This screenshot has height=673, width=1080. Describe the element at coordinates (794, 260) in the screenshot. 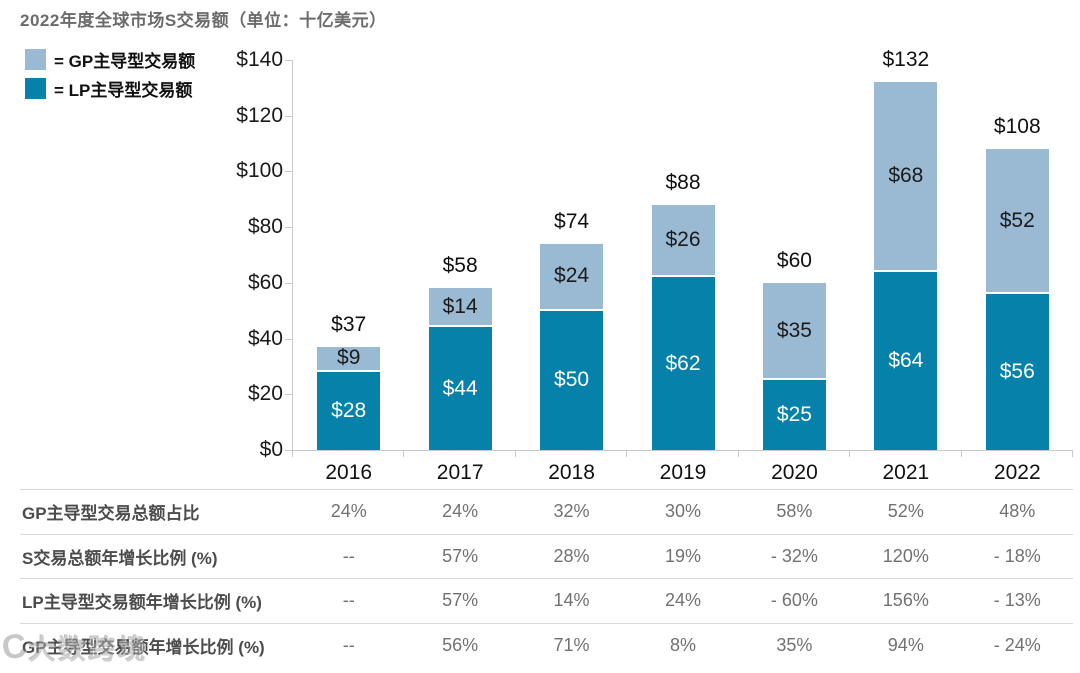

I see `bar-total-label: $60` at that location.